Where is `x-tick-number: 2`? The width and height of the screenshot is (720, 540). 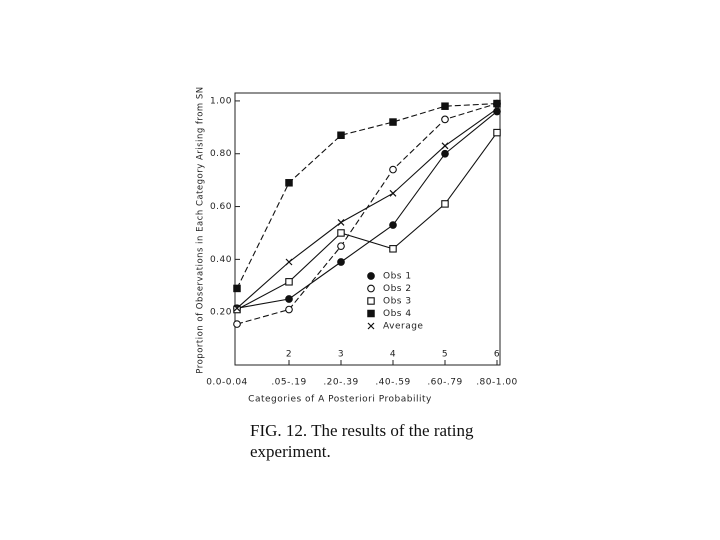
x-tick-number: 2 is located at coordinates (289, 355).